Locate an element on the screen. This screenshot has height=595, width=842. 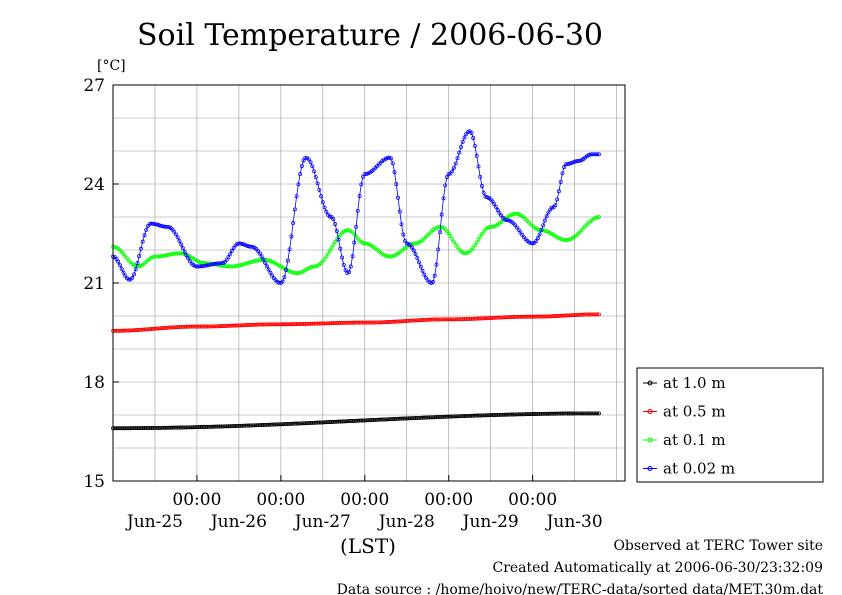
x-tick-date: Jun-26 is located at coordinates (238, 522).